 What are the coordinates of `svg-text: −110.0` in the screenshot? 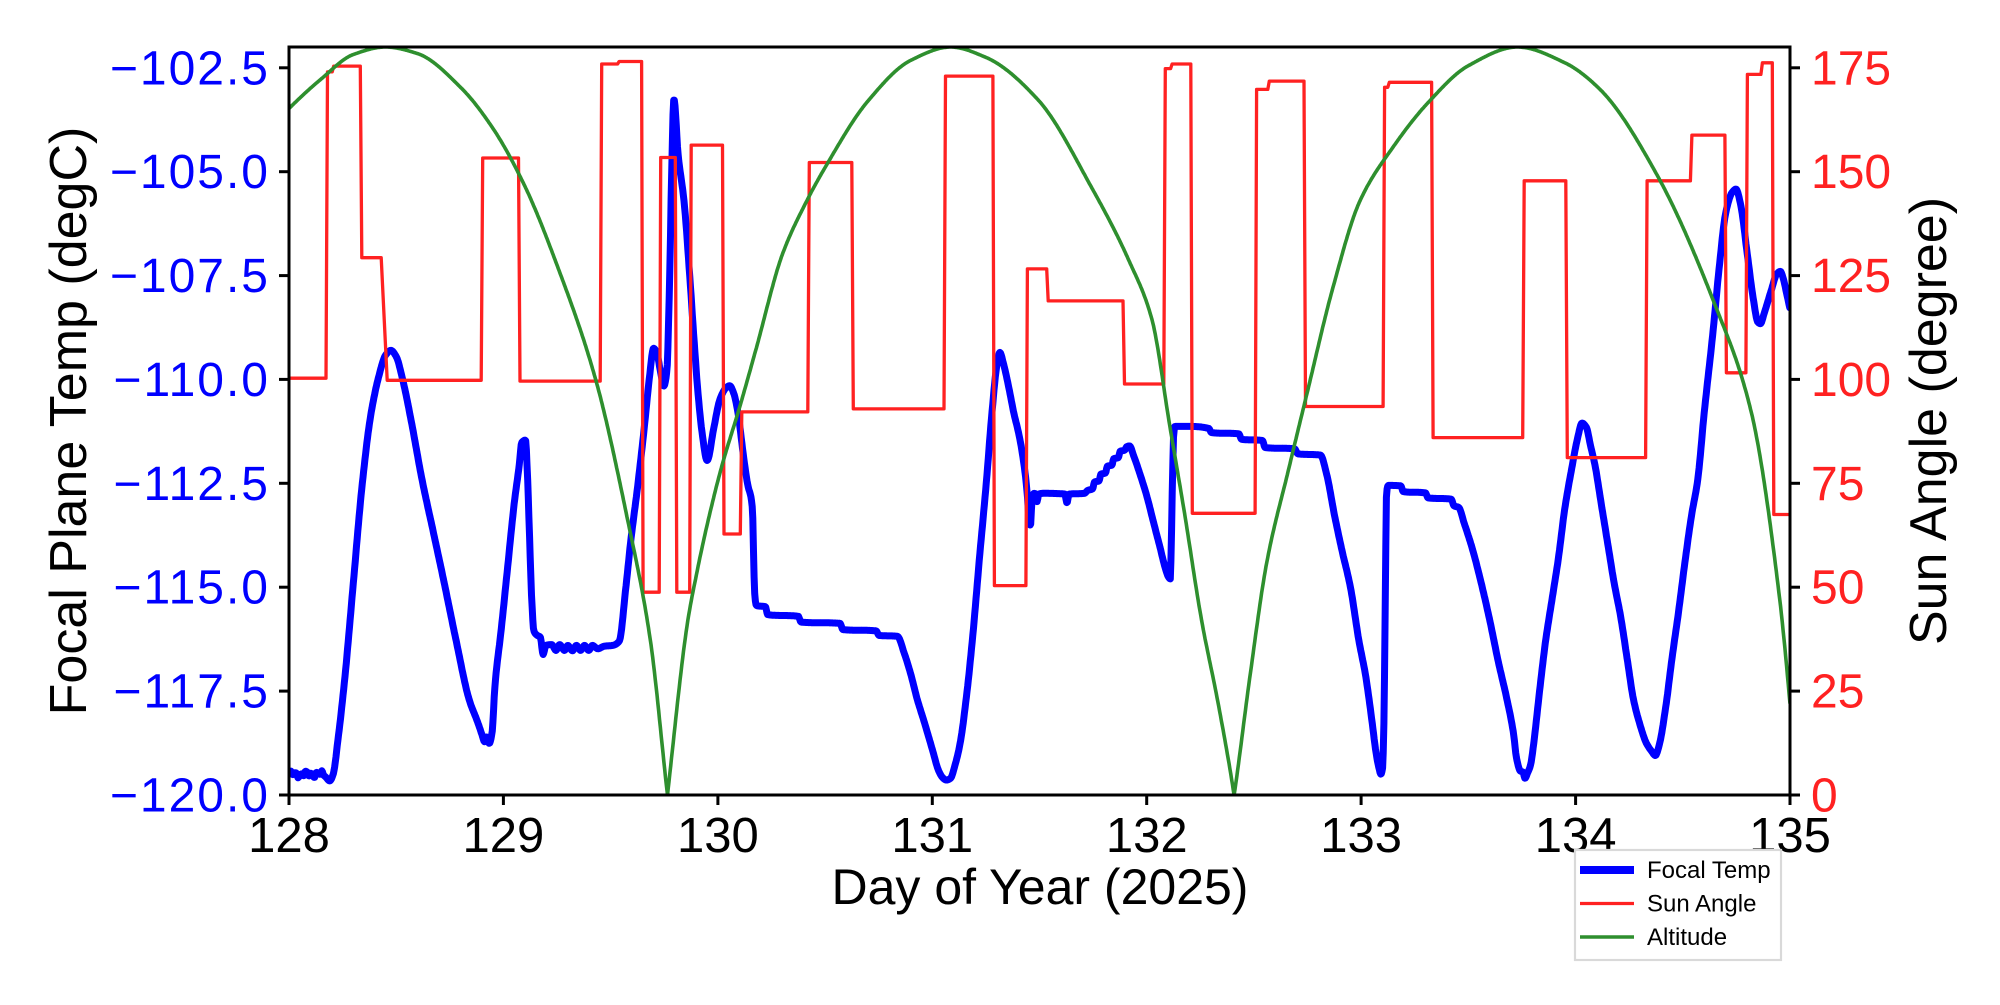 It's located at (191, 380).